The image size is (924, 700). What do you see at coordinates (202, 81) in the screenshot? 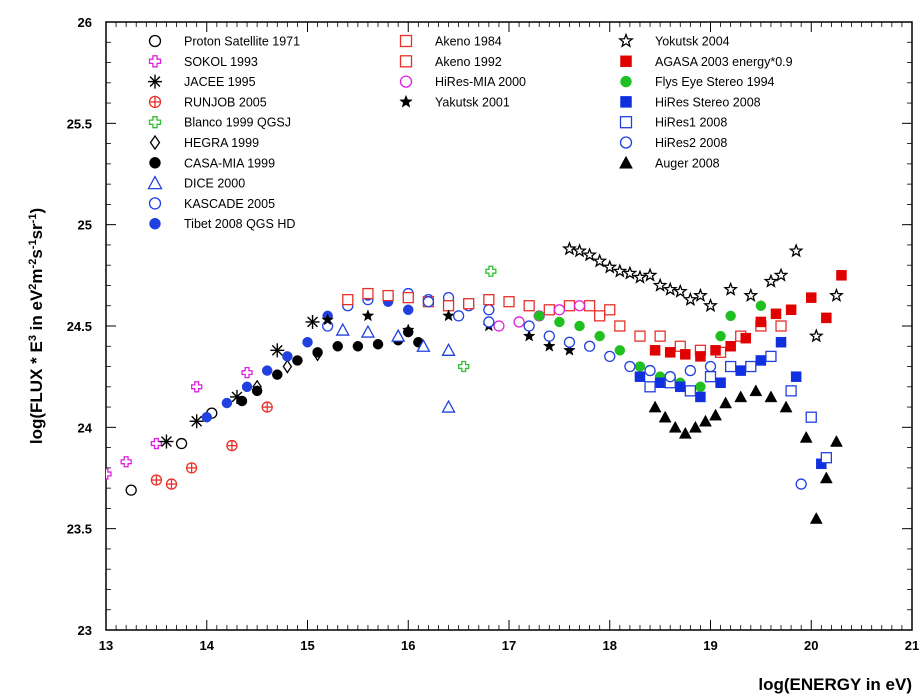
I see `legend-item: JACEE 1995` at bounding box center [202, 81].